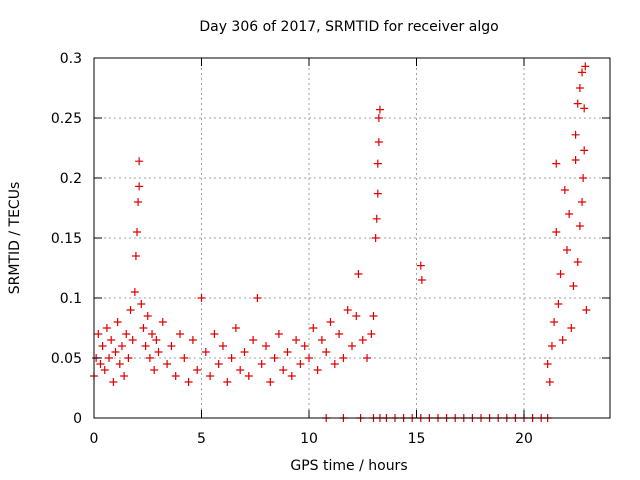 The height and width of the screenshot is (480, 640). Describe the element at coordinates (66, 359) in the screenshot. I see `y-tick-label: 0.05` at that location.